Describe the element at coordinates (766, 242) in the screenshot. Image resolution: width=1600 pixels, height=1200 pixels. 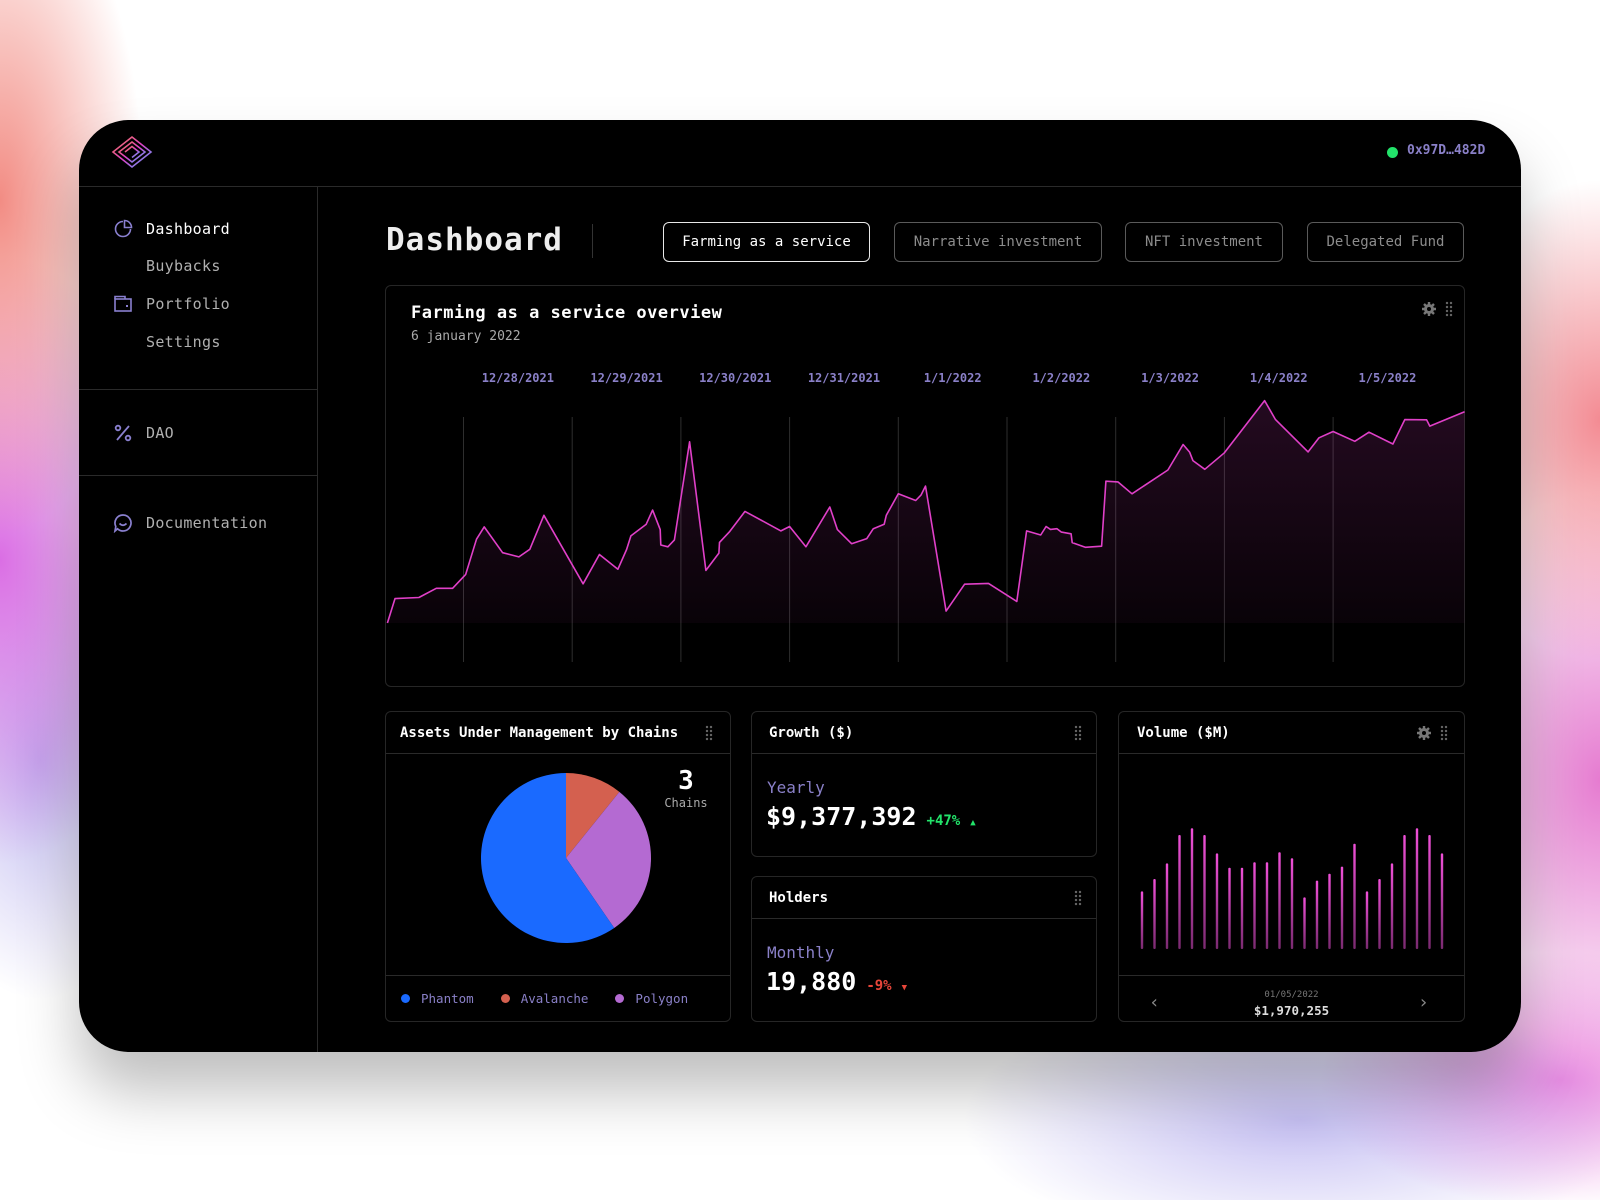
I see `tab-farming-as-a-service: Farming as a service` at that location.